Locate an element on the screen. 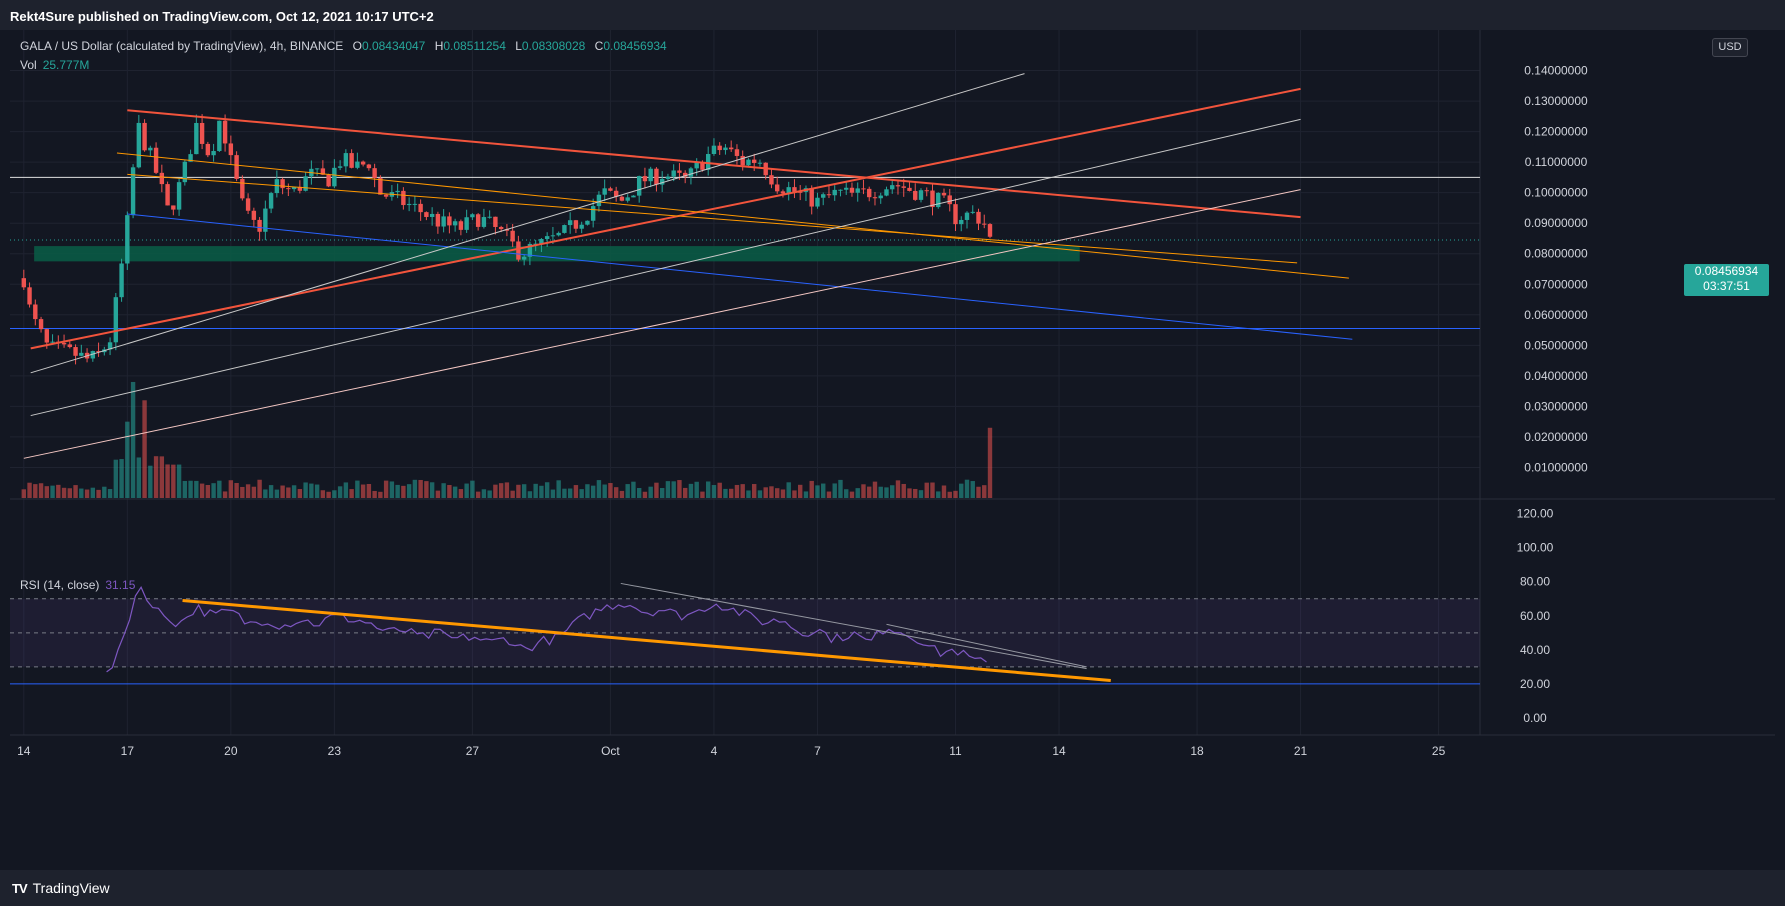 The width and height of the screenshot is (1785, 906). currency-badge: USD is located at coordinates (1730, 47).